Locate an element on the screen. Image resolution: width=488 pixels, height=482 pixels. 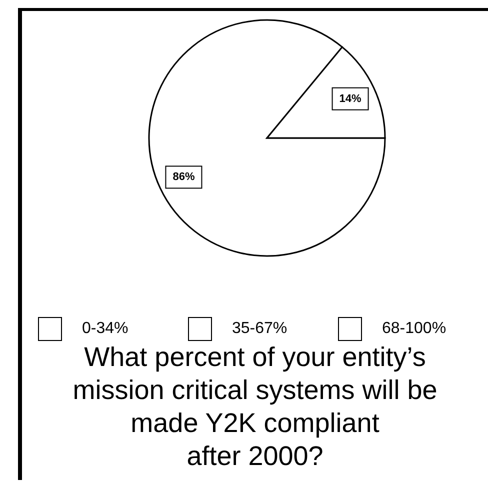
legend-label: 0-34% is located at coordinates (105, 329).